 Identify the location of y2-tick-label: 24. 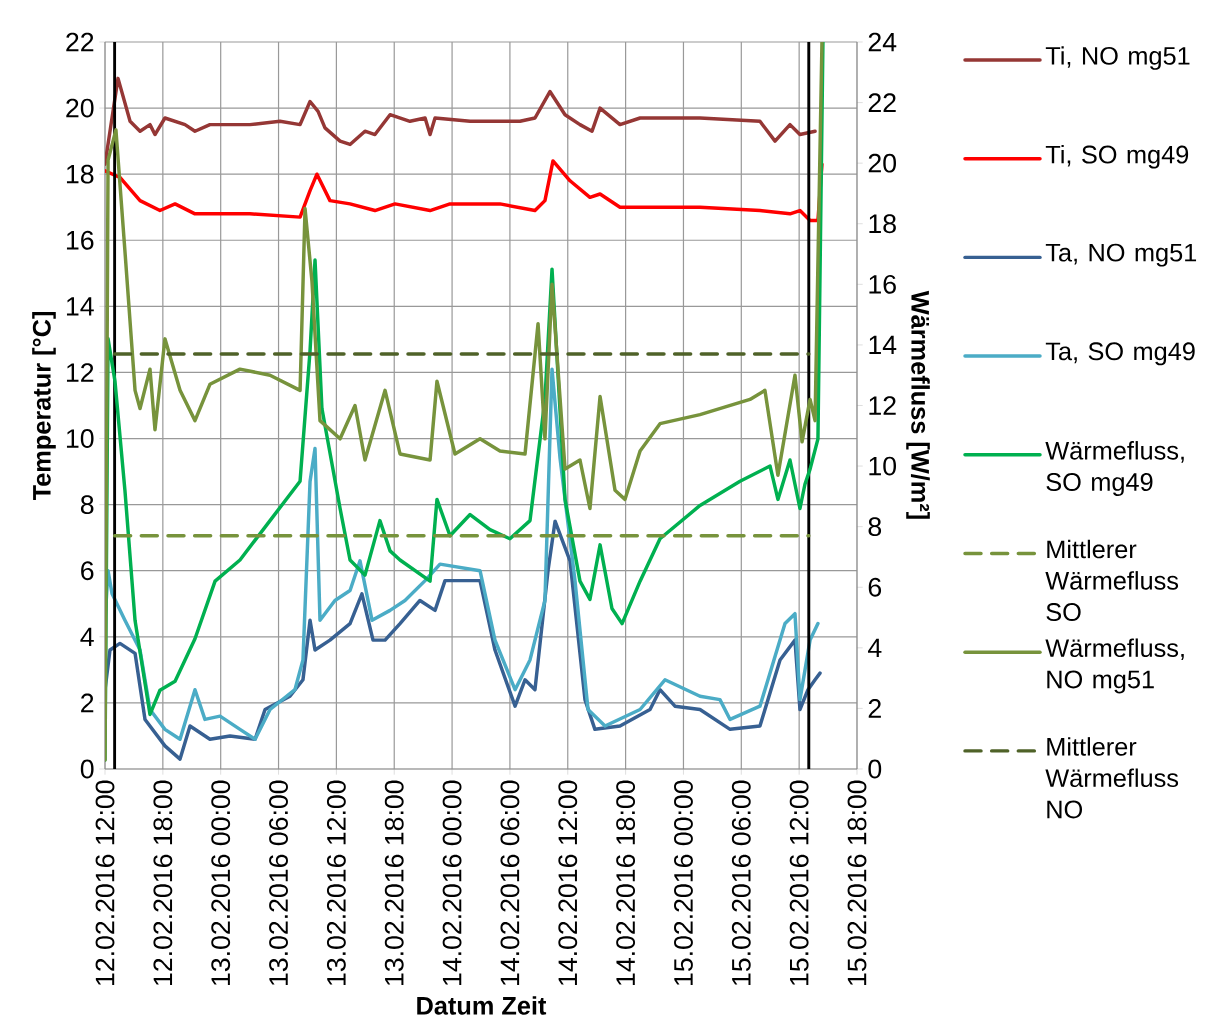
(882, 42).